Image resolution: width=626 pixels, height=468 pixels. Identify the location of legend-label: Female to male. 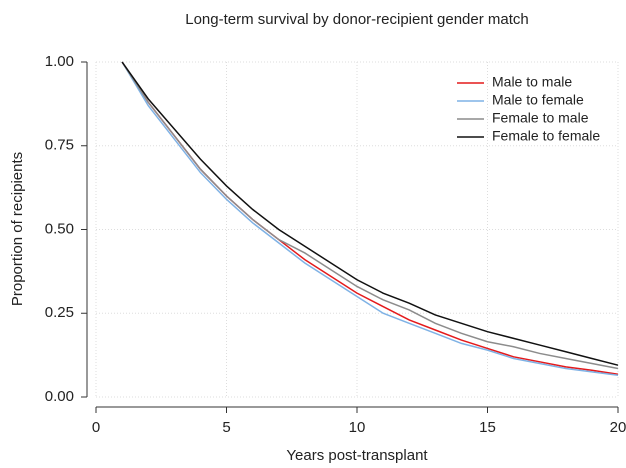
(540, 118).